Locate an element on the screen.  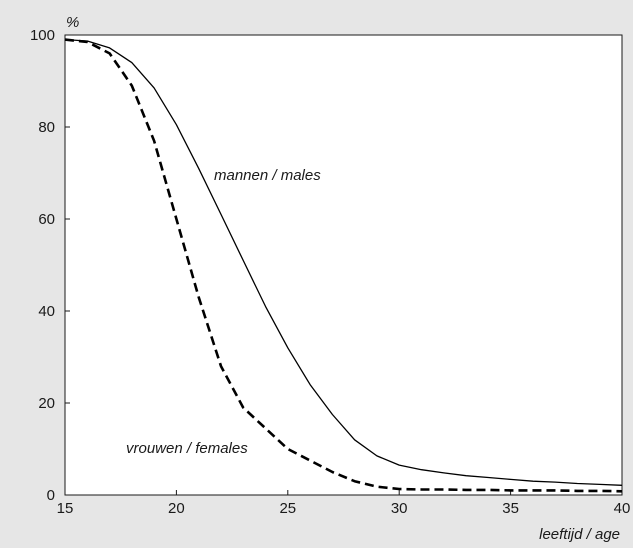
series-label-males: mannen / males is located at coordinates (267, 175).